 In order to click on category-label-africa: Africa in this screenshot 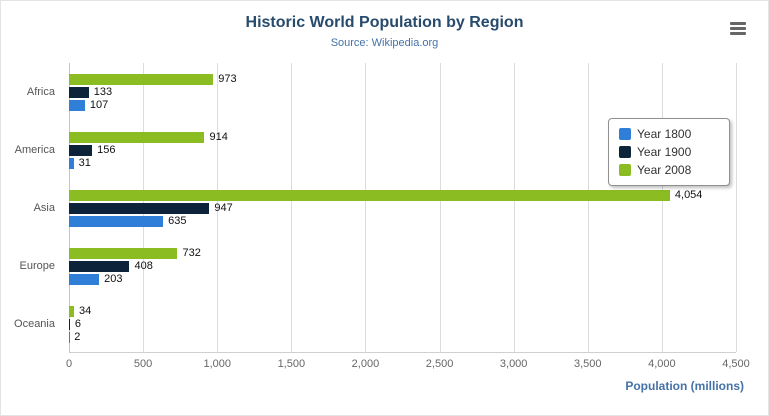, I will do `click(40, 92)`.